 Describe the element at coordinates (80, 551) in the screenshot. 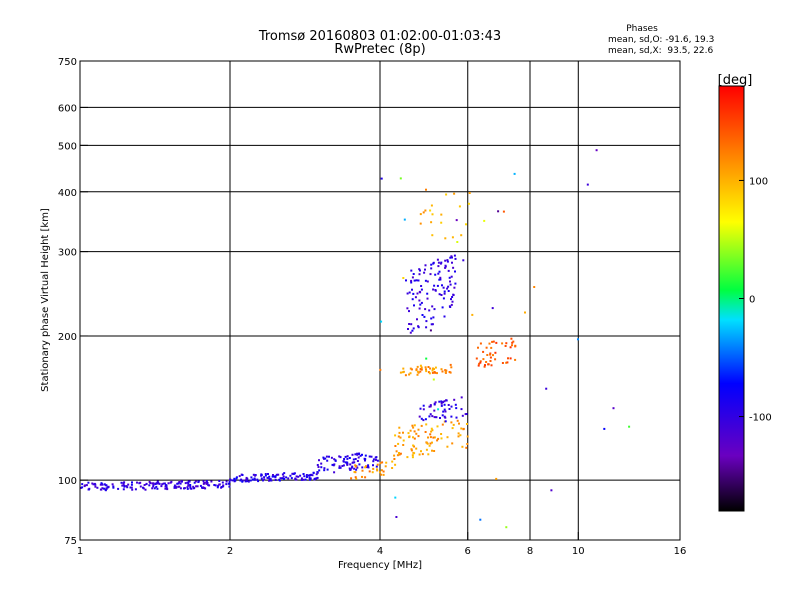

I see `x-tick-label: 1` at that location.